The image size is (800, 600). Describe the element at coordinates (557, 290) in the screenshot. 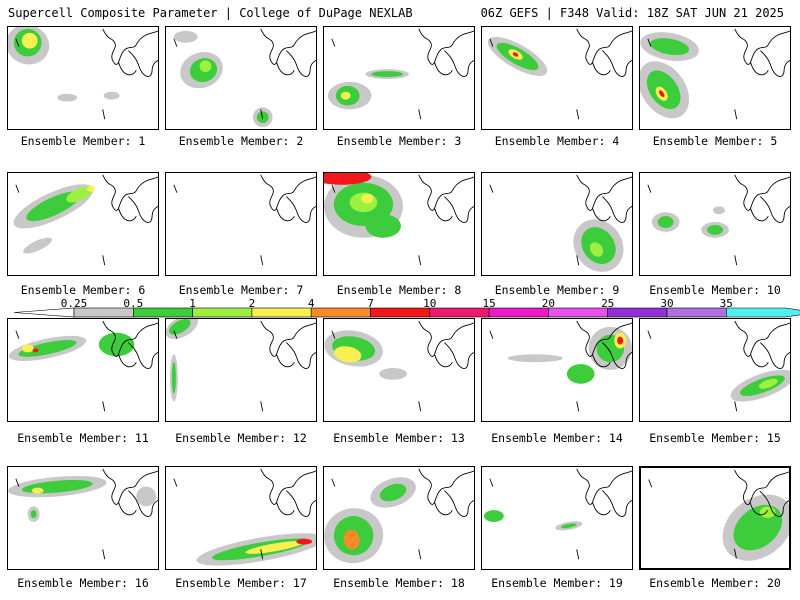

I see `member-caption: Ensemble Member: 9` at that location.